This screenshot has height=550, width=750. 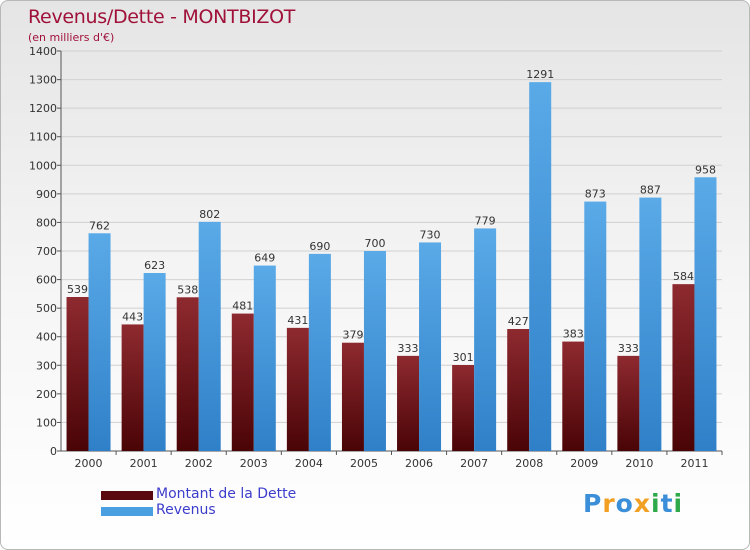 I want to click on y-tick-label: 0, so click(x=53, y=451).